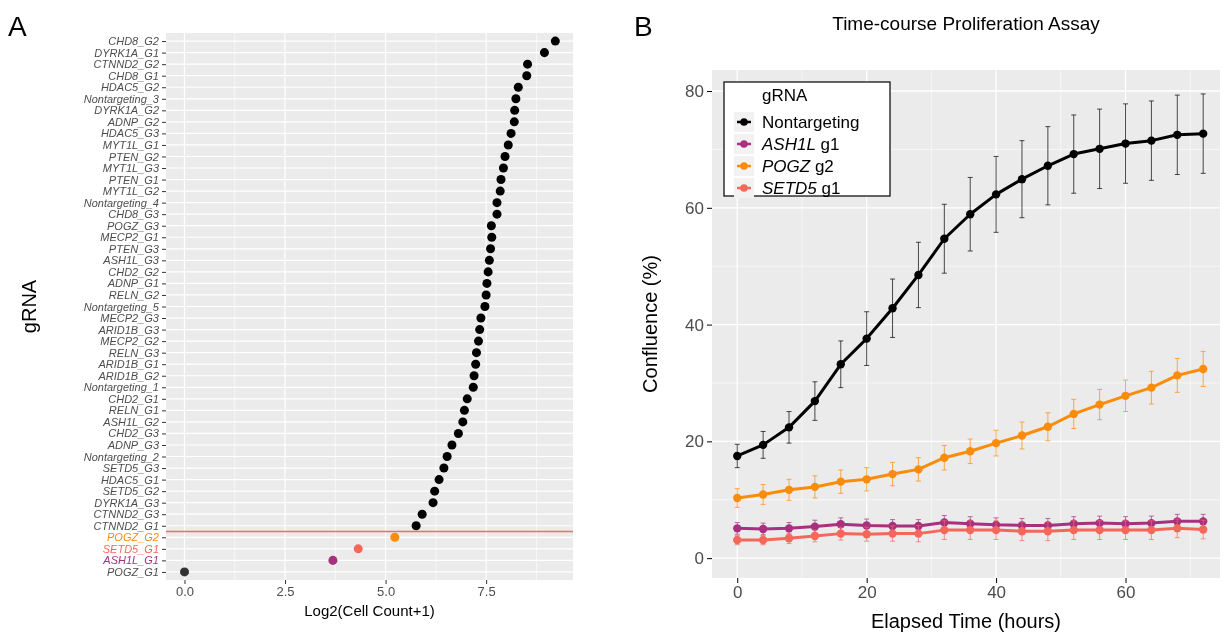  What do you see at coordinates (133, 271) in the screenshot?
I see `y-tick-label: CHD2_G2` at bounding box center [133, 271].